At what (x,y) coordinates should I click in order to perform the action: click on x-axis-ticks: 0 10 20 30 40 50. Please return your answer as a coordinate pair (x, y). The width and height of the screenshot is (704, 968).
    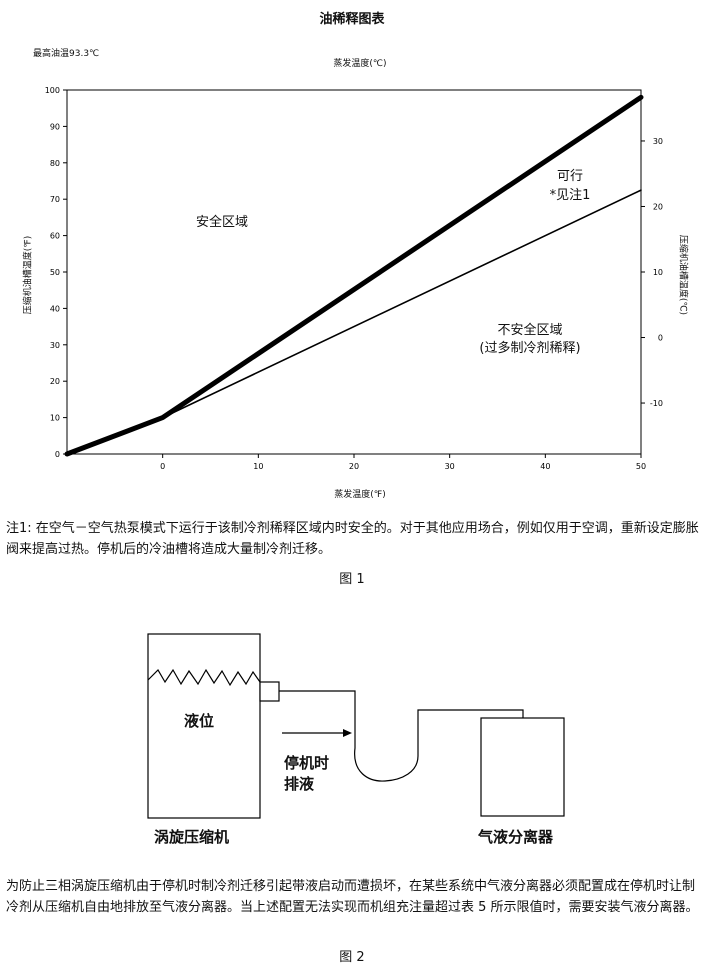
    Looking at the image, I should click on (403, 462).